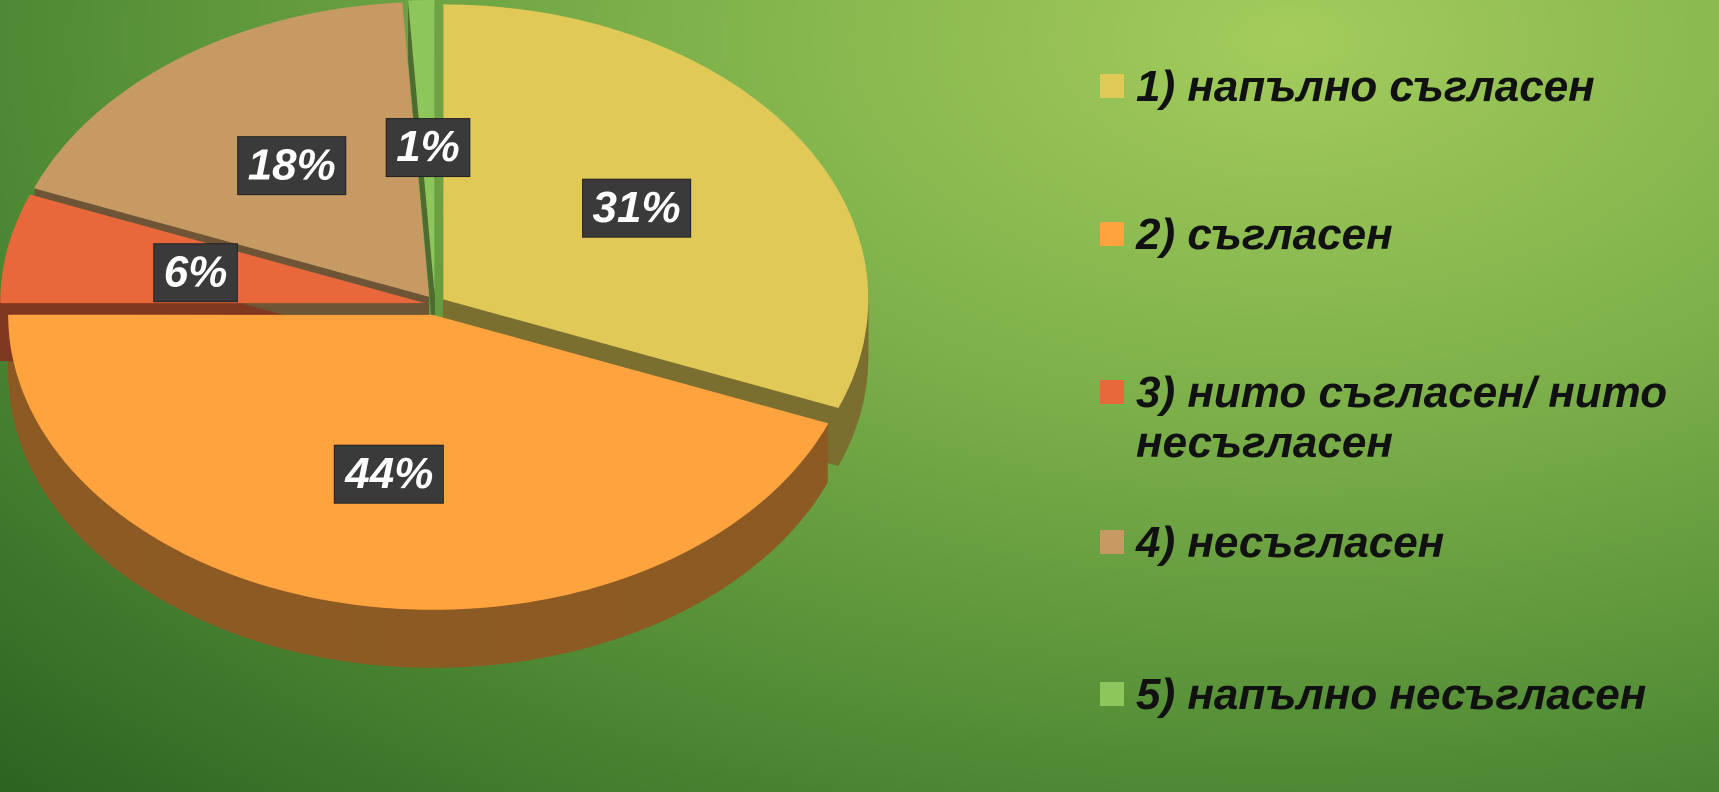  What do you see at coordinates (1391, 694) in the screenshot?
I see `legend-label: 5) напълно несъгласен` at bounding box center [1391, 694].